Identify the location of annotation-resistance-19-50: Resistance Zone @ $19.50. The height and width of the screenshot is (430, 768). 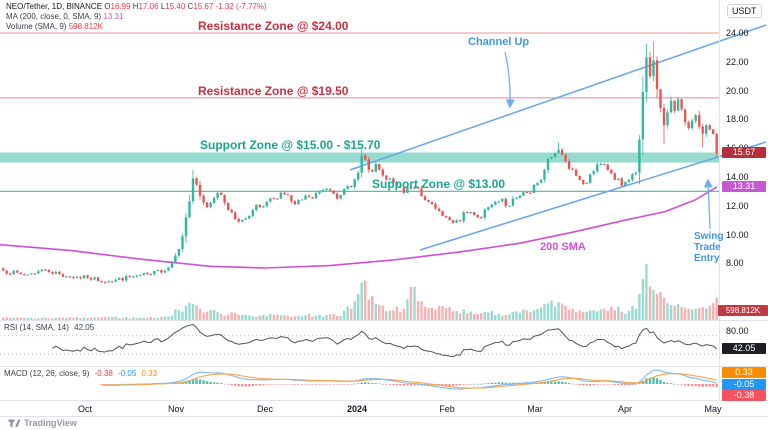
(273, 91).